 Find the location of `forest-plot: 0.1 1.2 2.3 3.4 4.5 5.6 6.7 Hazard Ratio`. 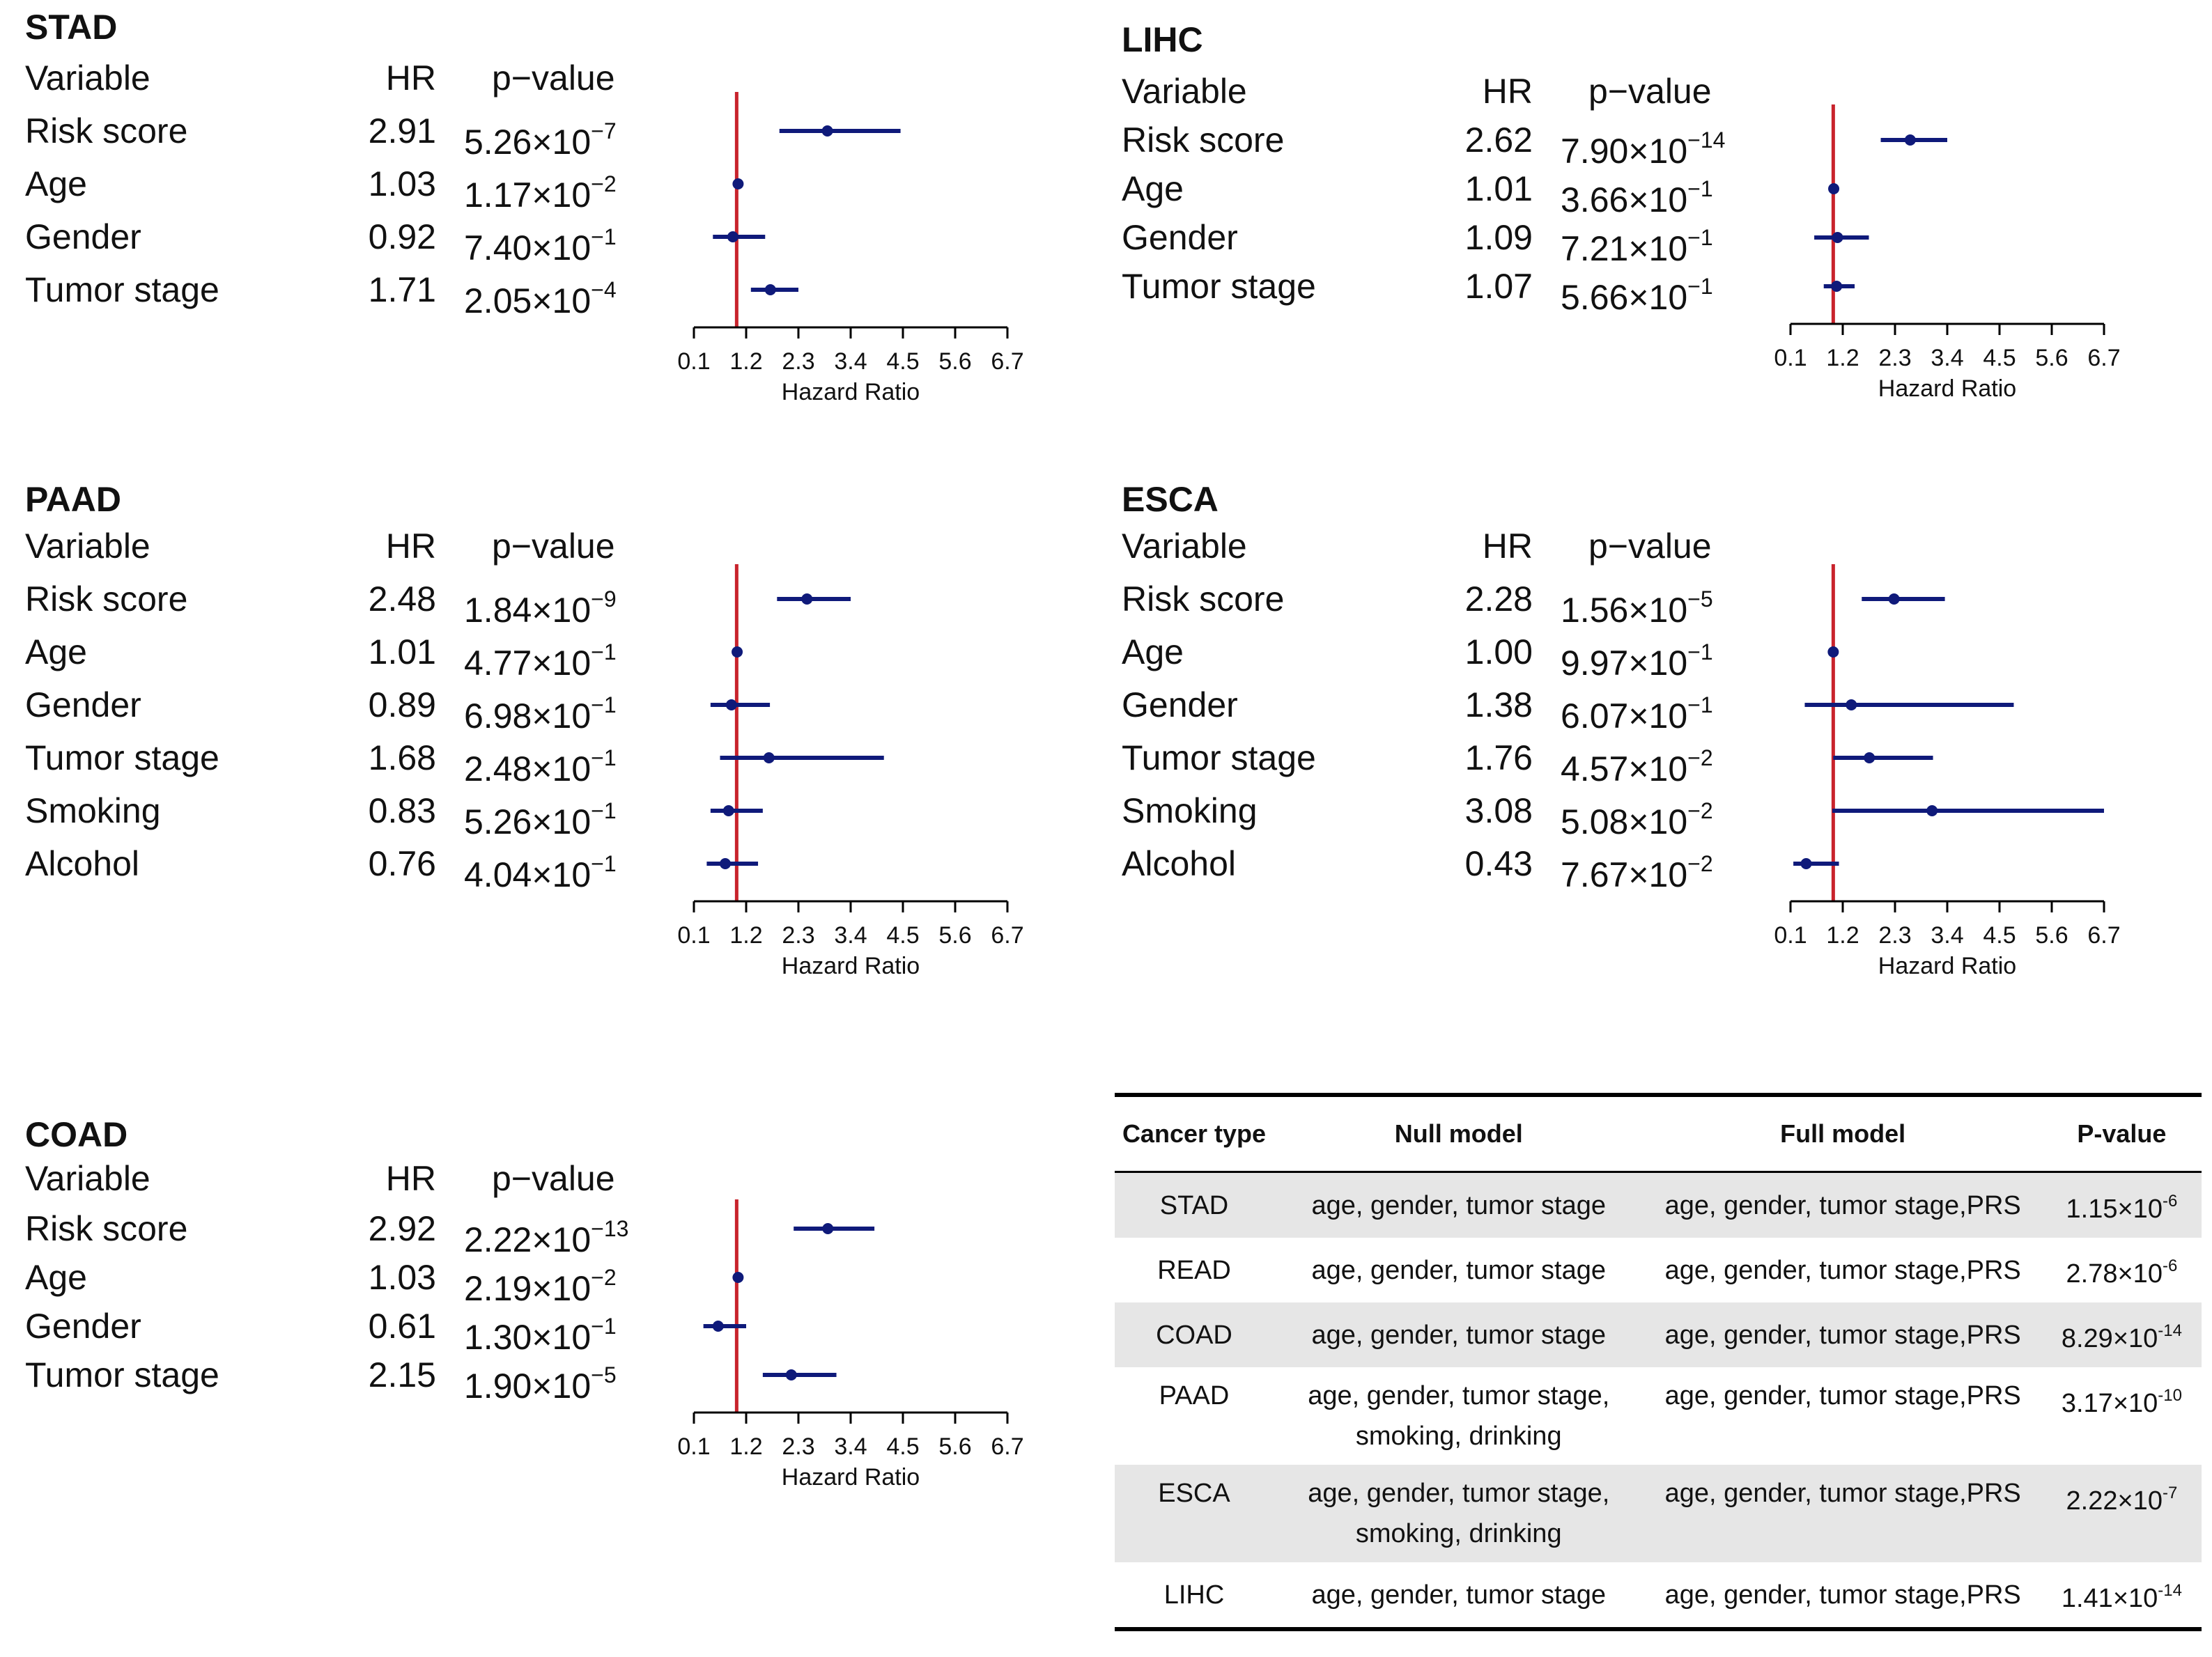

forest-plot: 0.1 1.2 2.3 3.4 4.5 5.6 6.7 Hazard Ratio is located at coordinates (1947, 253).